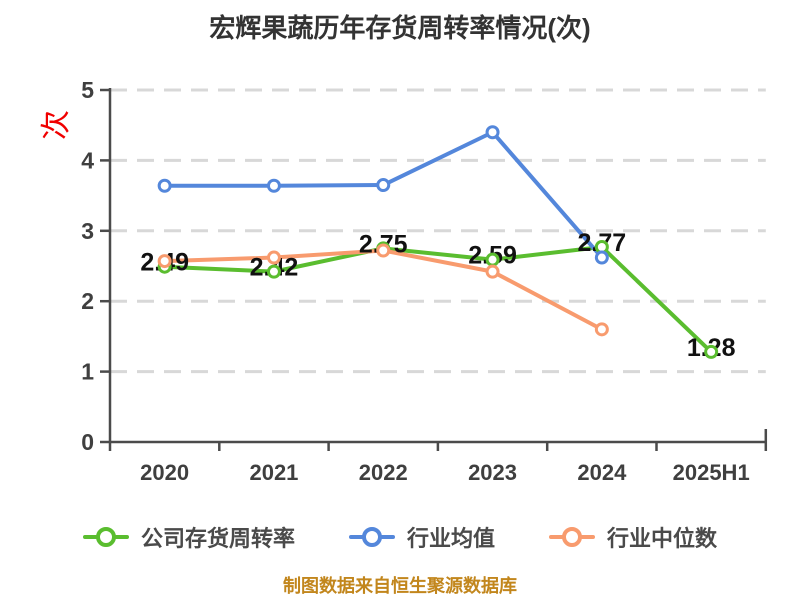 This screenshot has width=800, height=600. What do you see at coordinates (662, 538) in the screenshot?
I see `legend-label-industry-median: 行业中位数` at bounding box center [662, 538].